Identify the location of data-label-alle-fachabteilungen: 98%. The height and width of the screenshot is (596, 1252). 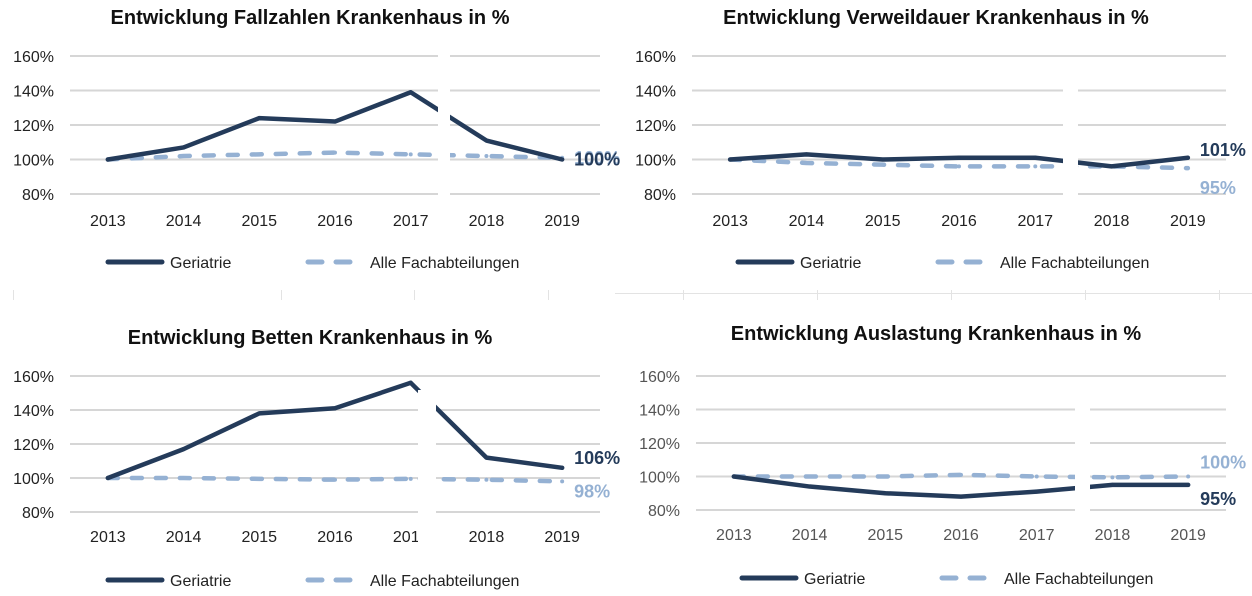
(592, 491).